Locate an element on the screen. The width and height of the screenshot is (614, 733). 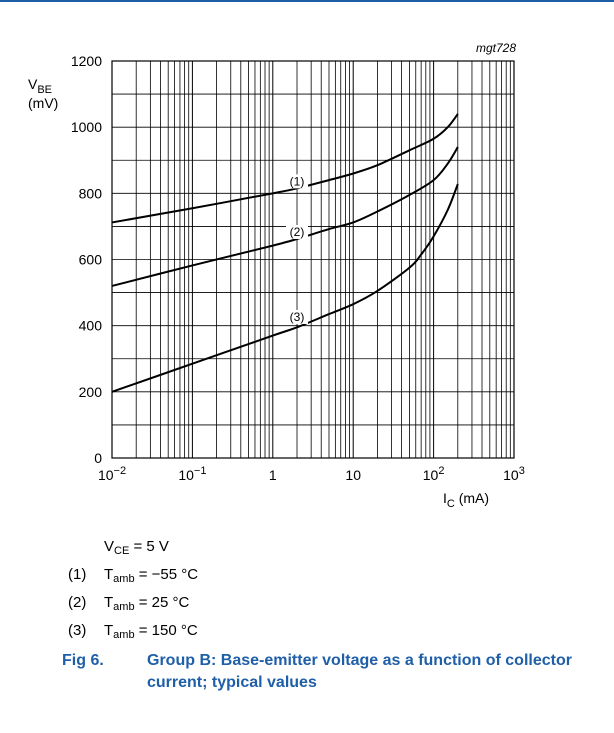
y-tick-label: 1200 is located at coordinates (86, 61).